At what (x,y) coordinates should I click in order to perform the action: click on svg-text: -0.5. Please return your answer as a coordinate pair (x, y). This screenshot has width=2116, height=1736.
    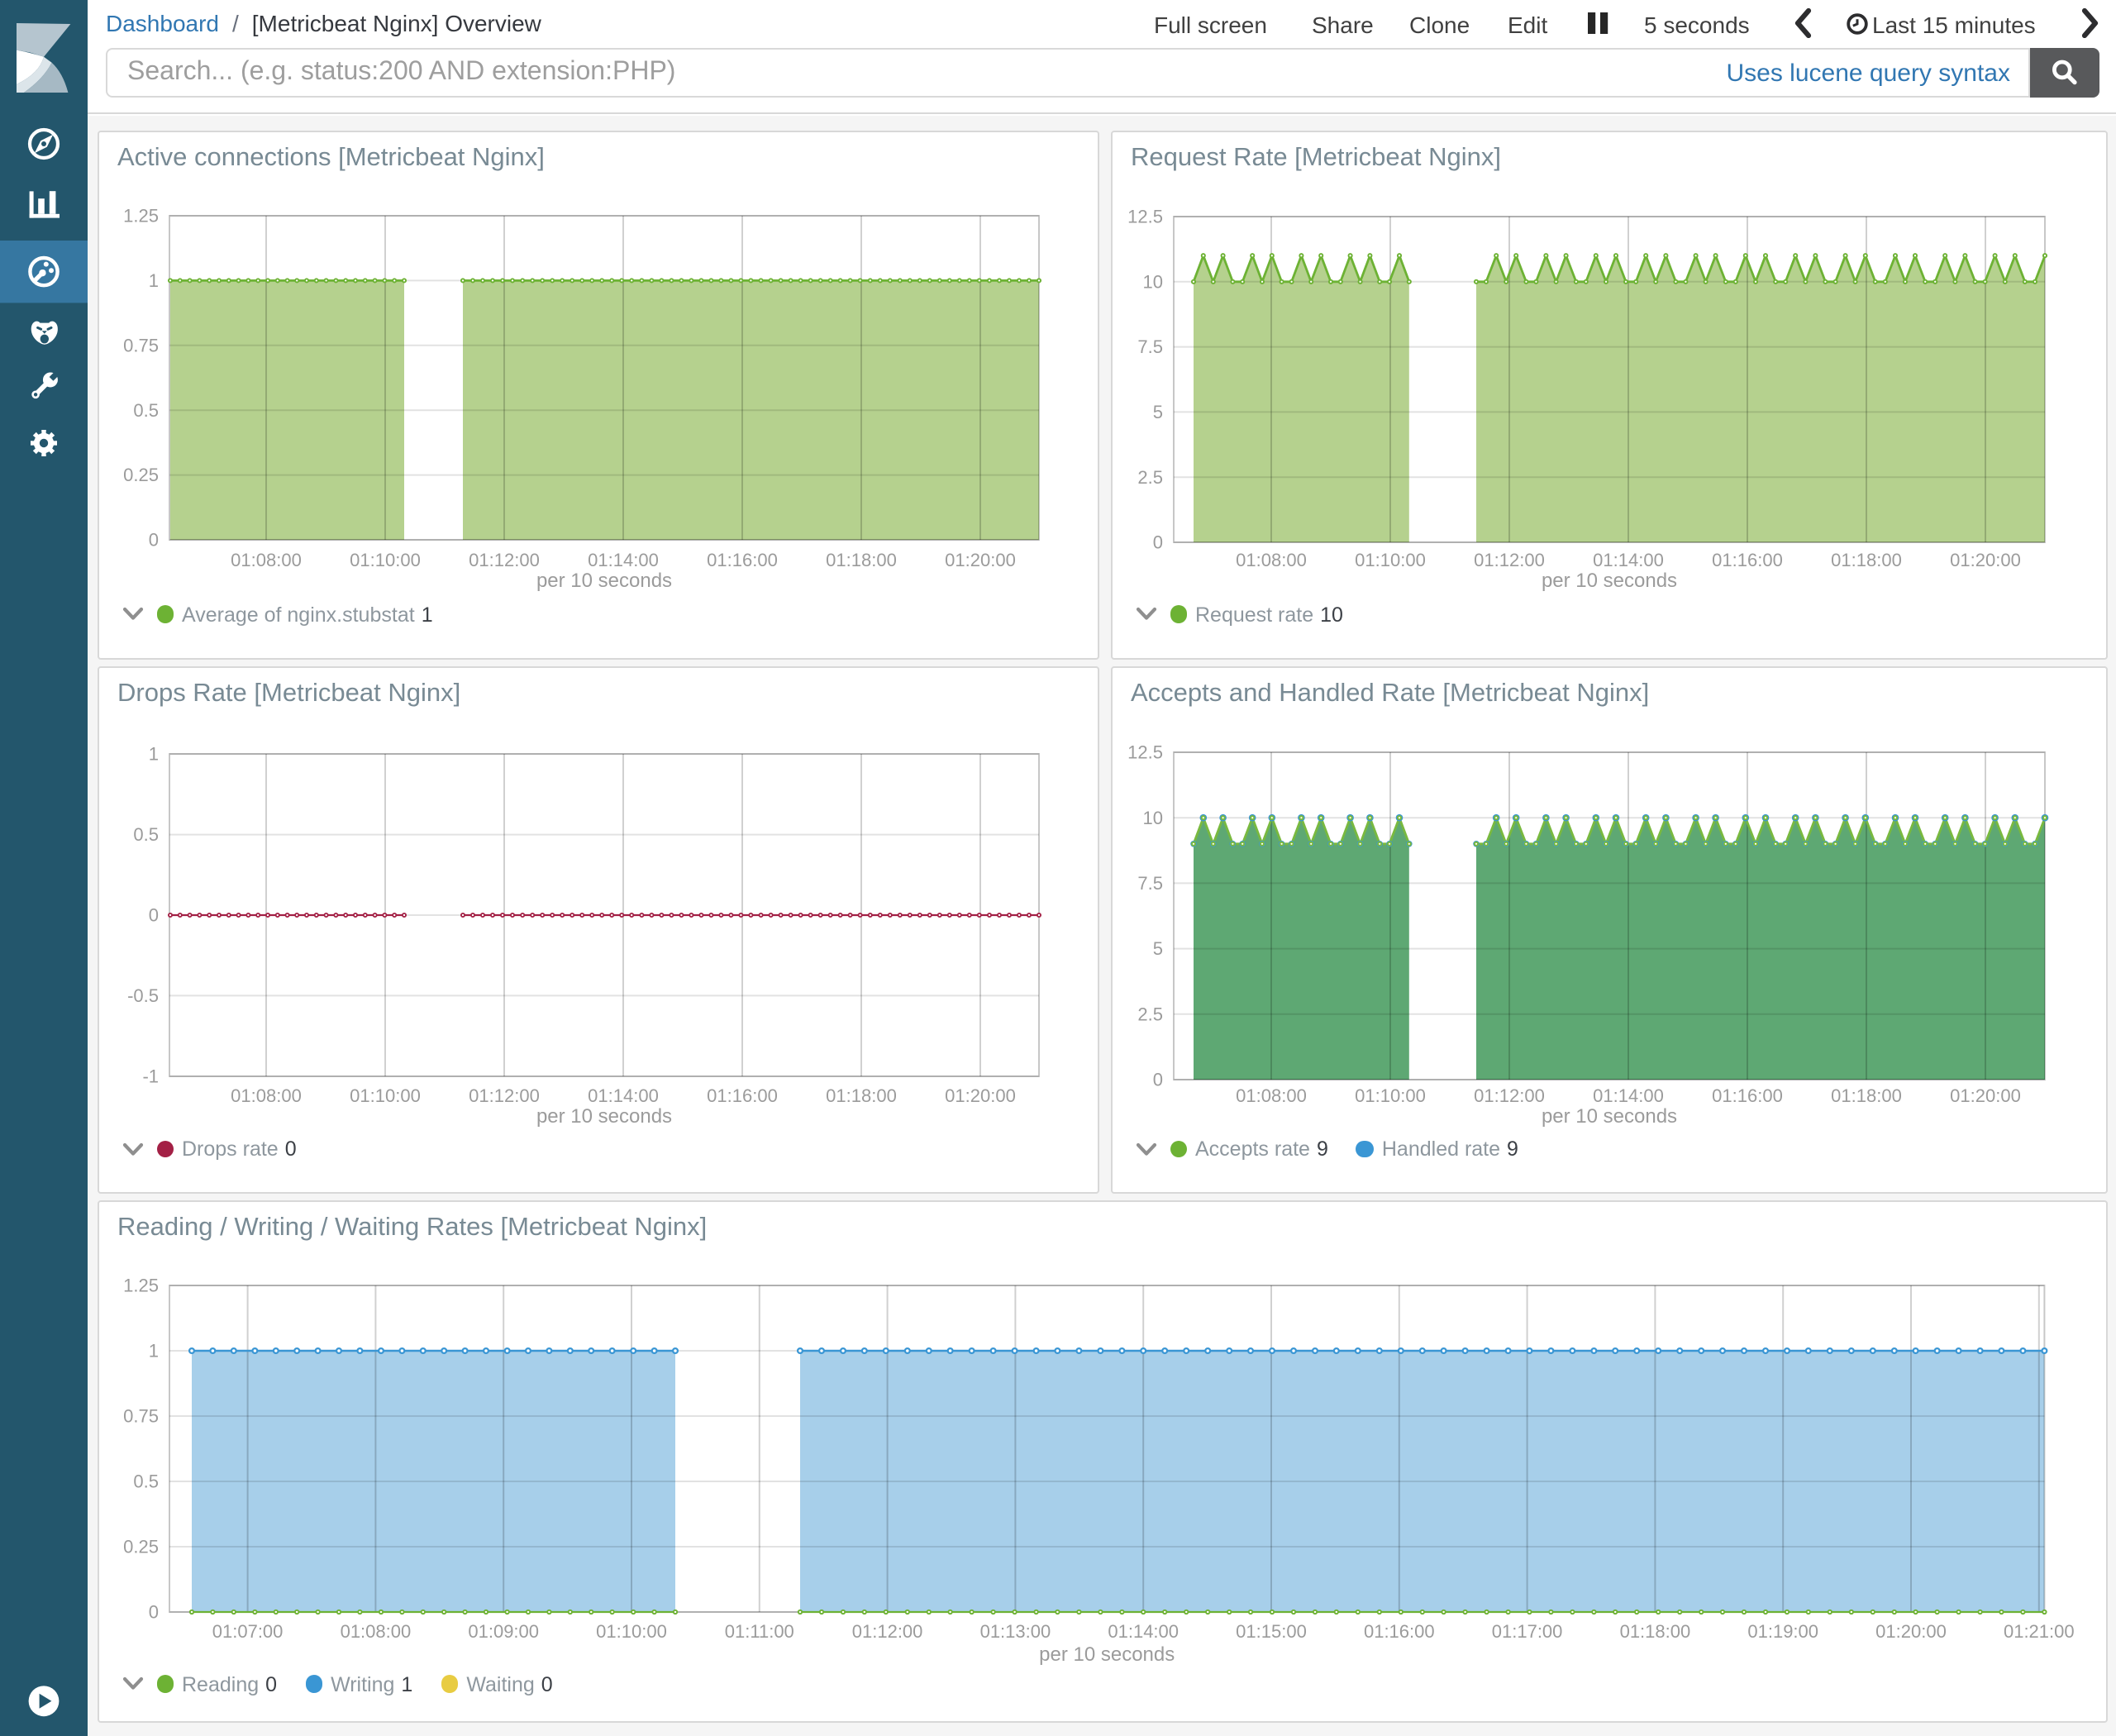
    Looking at the image, I should click on (143, 995).